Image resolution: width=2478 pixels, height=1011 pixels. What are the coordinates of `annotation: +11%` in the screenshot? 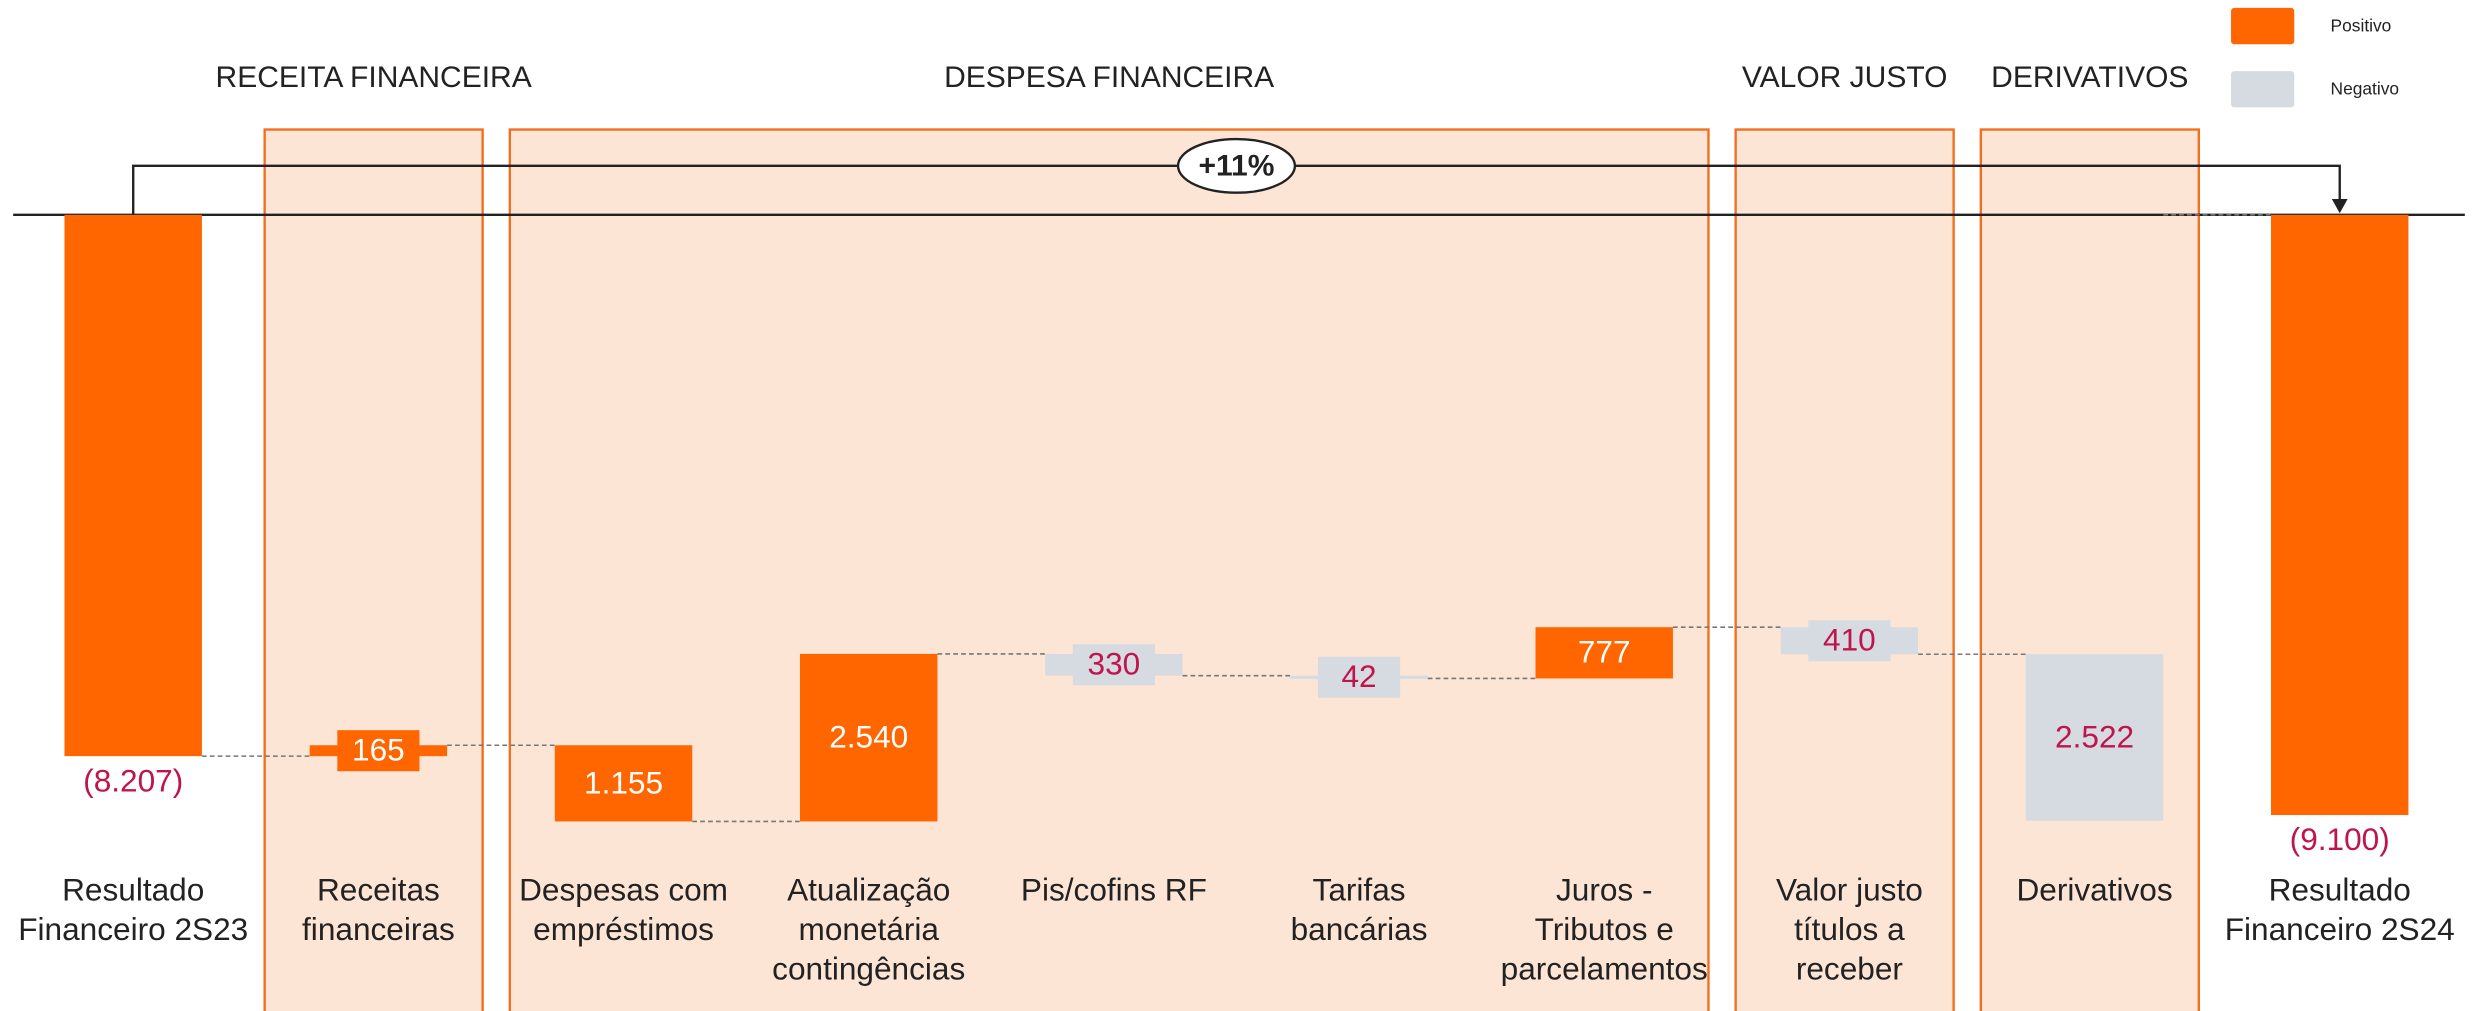 It's located at (1237, 165).